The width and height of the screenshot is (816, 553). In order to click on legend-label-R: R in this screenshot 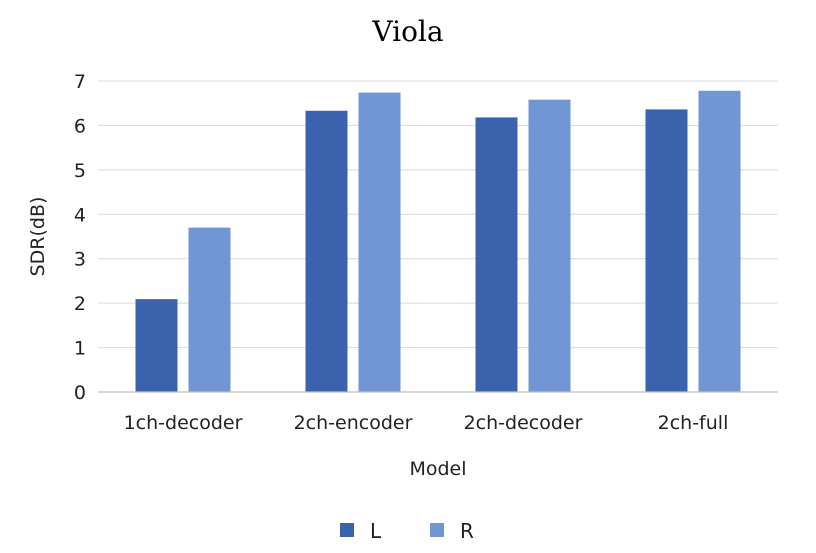, I will do `click(467, 531)`.